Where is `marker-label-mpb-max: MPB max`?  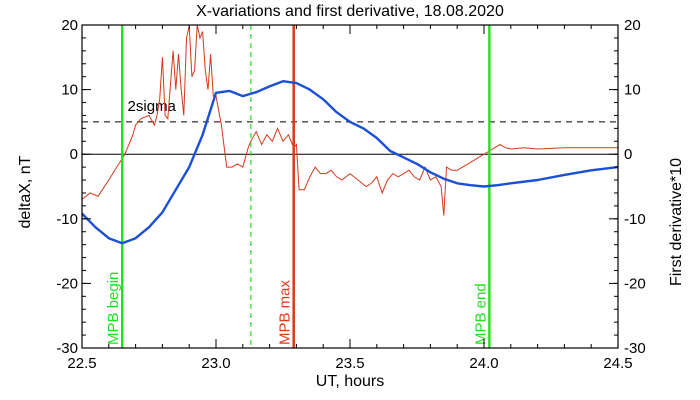
marker-label-mpb-max: MPB max is located at coordinates (285, 312).